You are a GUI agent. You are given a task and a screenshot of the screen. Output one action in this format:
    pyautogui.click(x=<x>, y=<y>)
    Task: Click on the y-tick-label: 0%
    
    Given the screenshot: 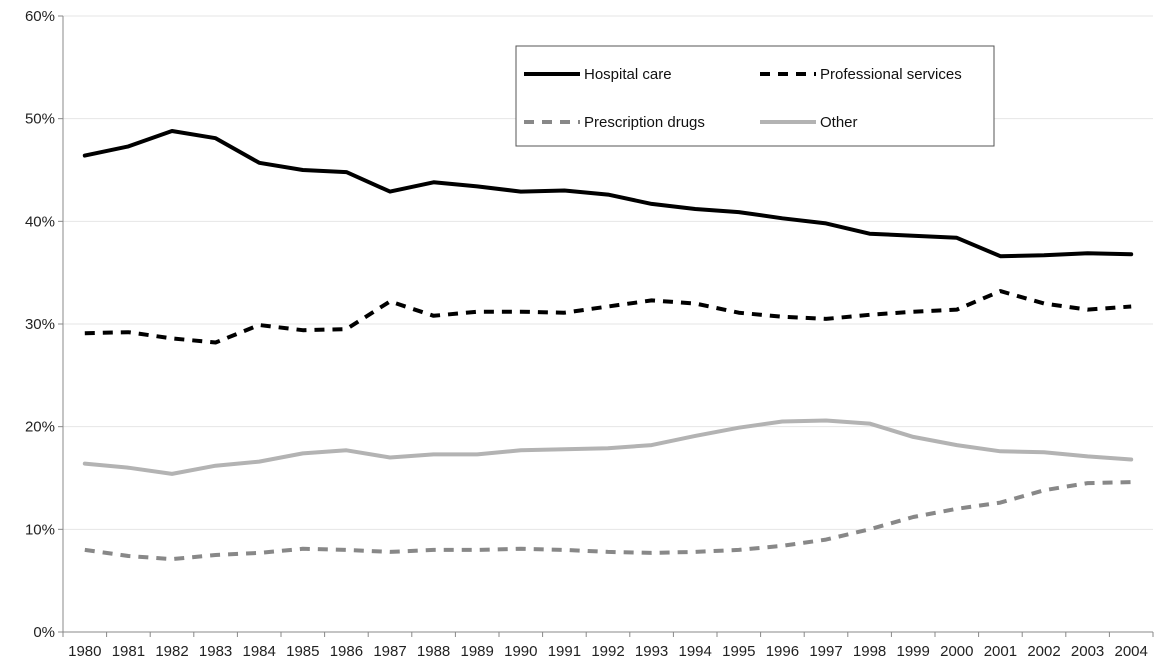 What is the action you would take?
    pyautogui.click(x=44, y=632)
    